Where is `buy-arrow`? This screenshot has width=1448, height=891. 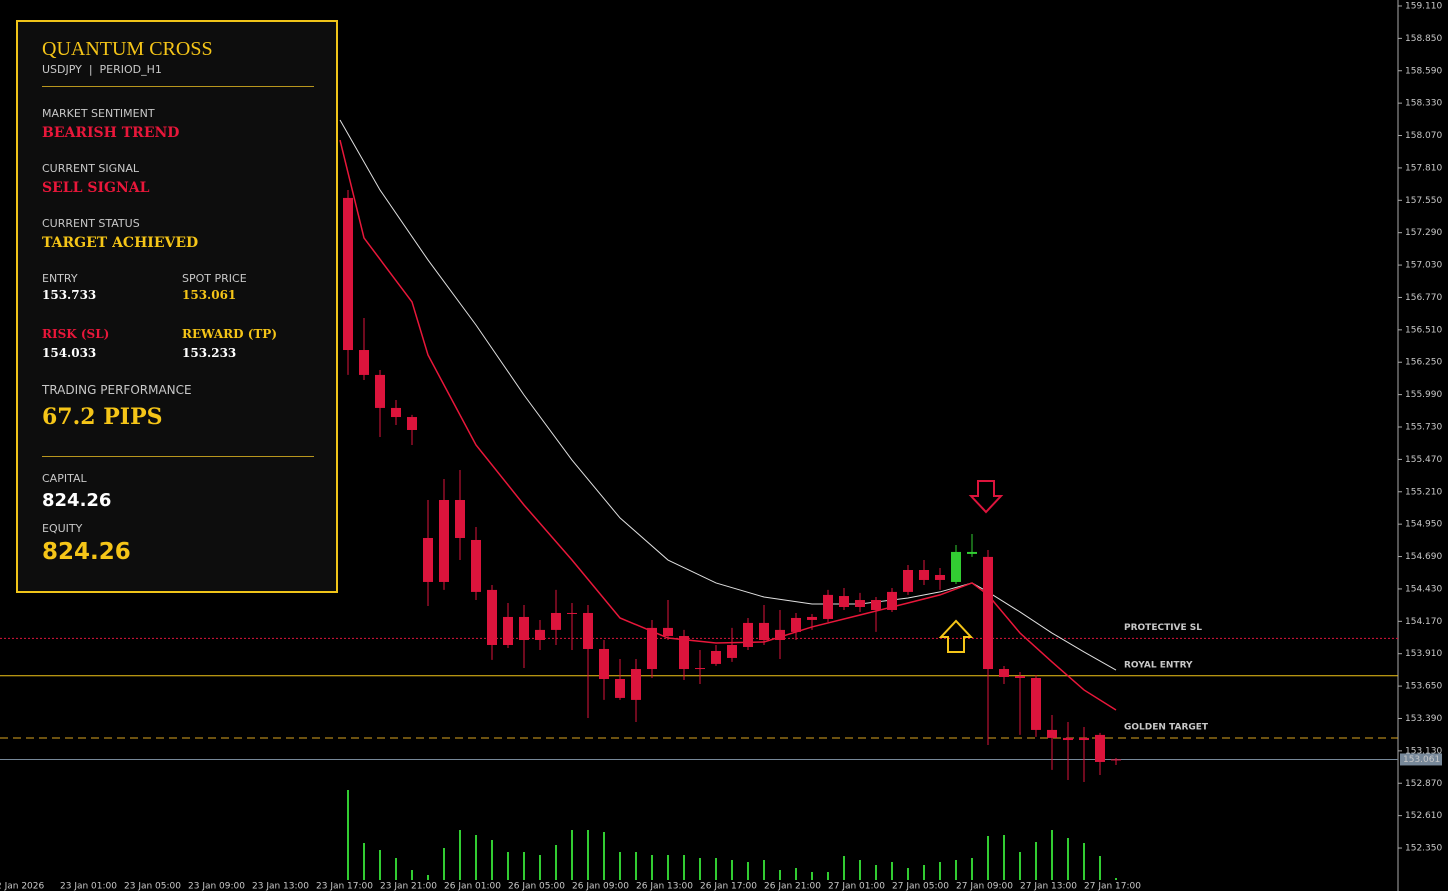 buy-arrow is located at coordinates (956, 636).